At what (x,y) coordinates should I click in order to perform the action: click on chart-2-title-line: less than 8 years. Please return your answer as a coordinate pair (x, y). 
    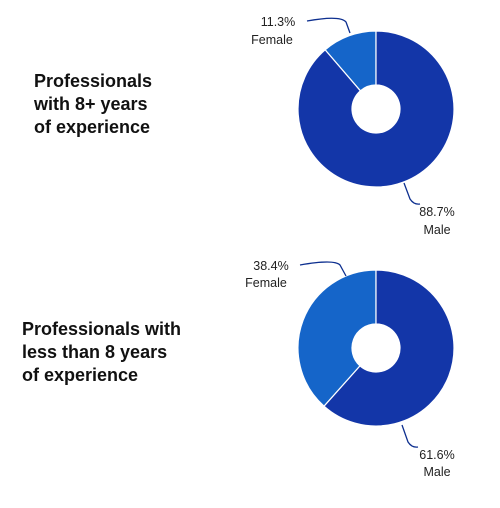
    Looking at the image, I should click on (95, 352).